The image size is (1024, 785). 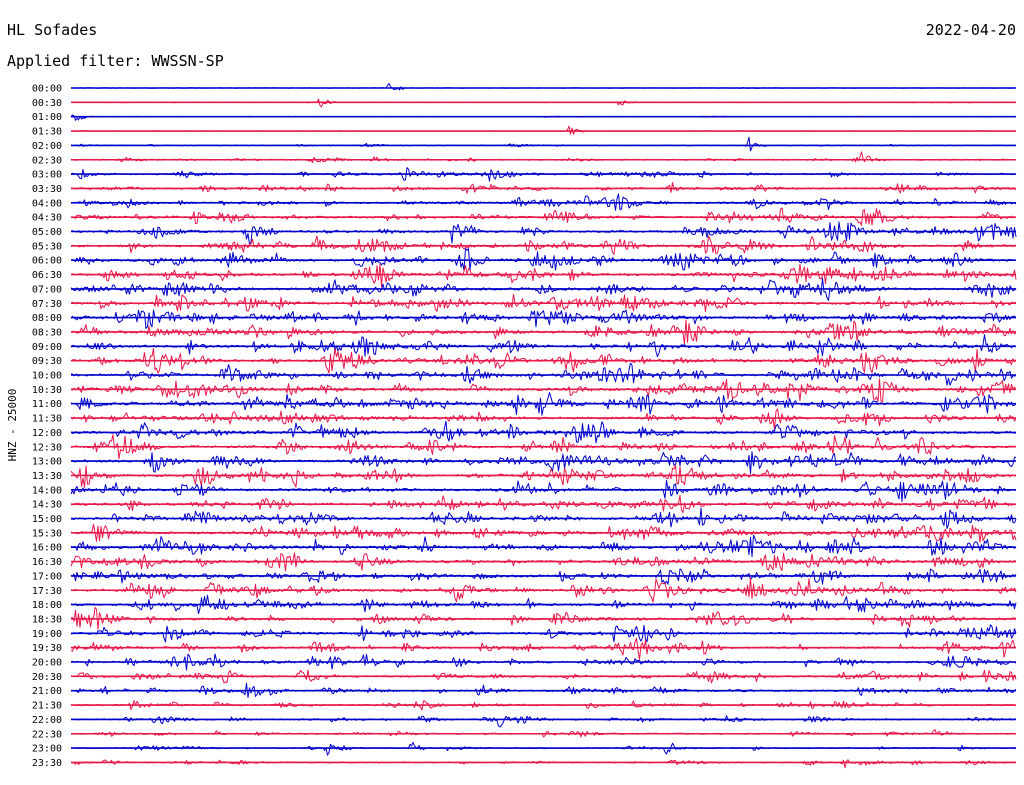 What do you see at coordinates (47, 605) in the screenshot?
I see `time-tick-label: 18:00` at bounding box center [47, 605].